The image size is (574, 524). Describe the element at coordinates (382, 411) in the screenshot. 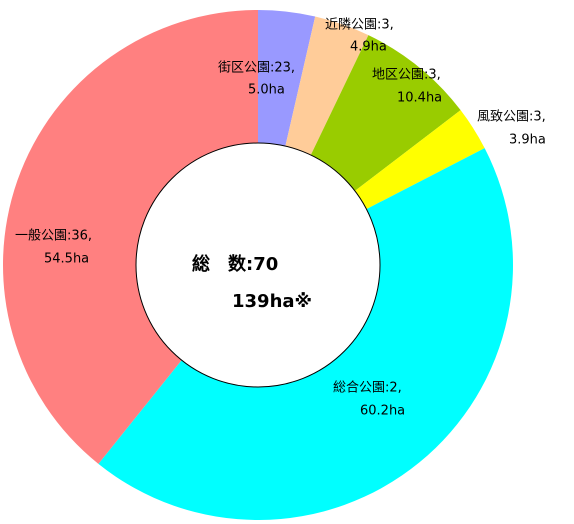

I see `value-label: 60.2ha` at that location.